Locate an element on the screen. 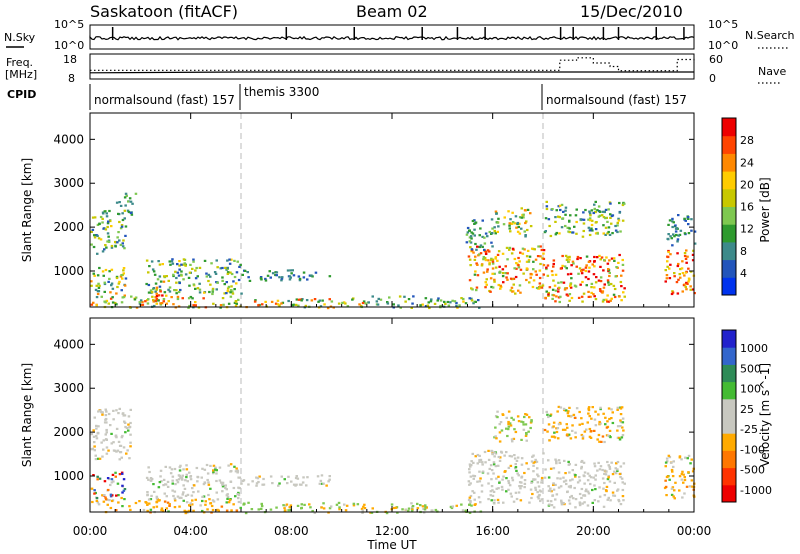 This screenshot has height=554, width=800. time-axis-label: Time UT is located at coordinates (391, 545).